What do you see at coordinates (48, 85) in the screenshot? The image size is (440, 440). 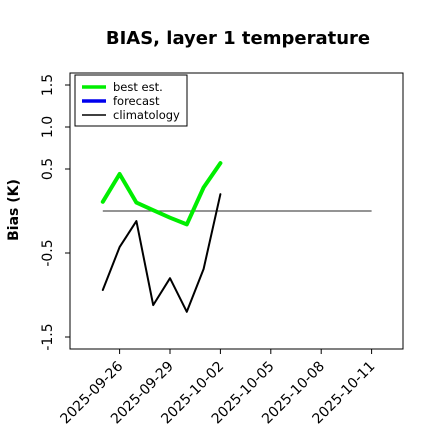 I see `y-tick-label: 1.5` at bounding box center [48, 85].